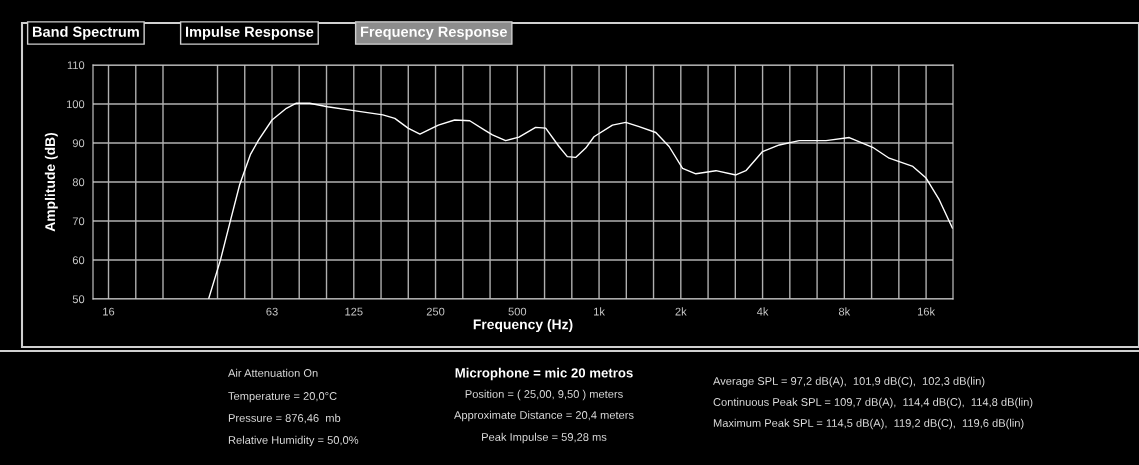 The height and width of the screenshot is (465, 1139). What do you see at coordinates (523, 326) in the screenshot?
I see `x-axis-title: Frequency (Hz)` at bounding box center [523, 326].